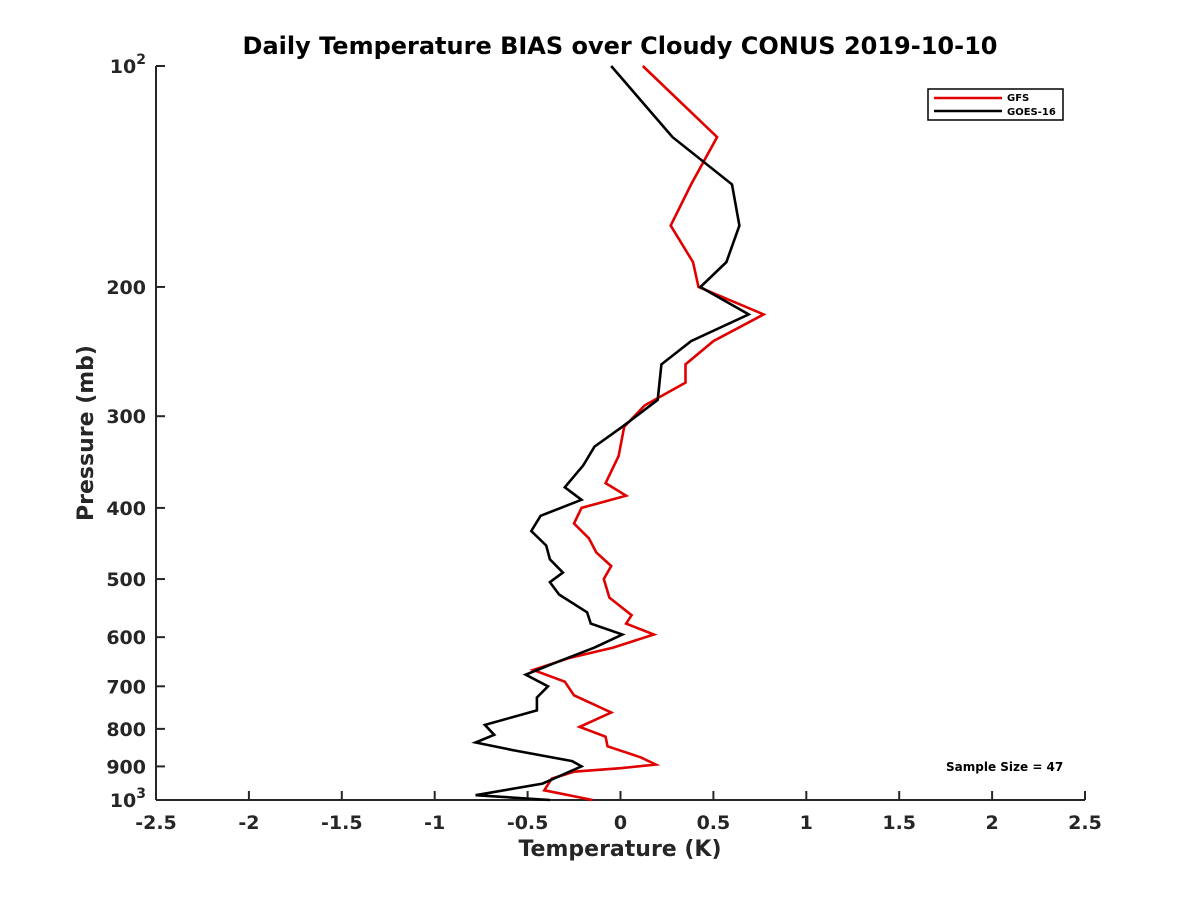 Image resolution: width=1200 pixels, height=900 pixels. Describe the element at coordinates (248, 823) in the screenshot. I see `x-tick-label: -2` at that location.